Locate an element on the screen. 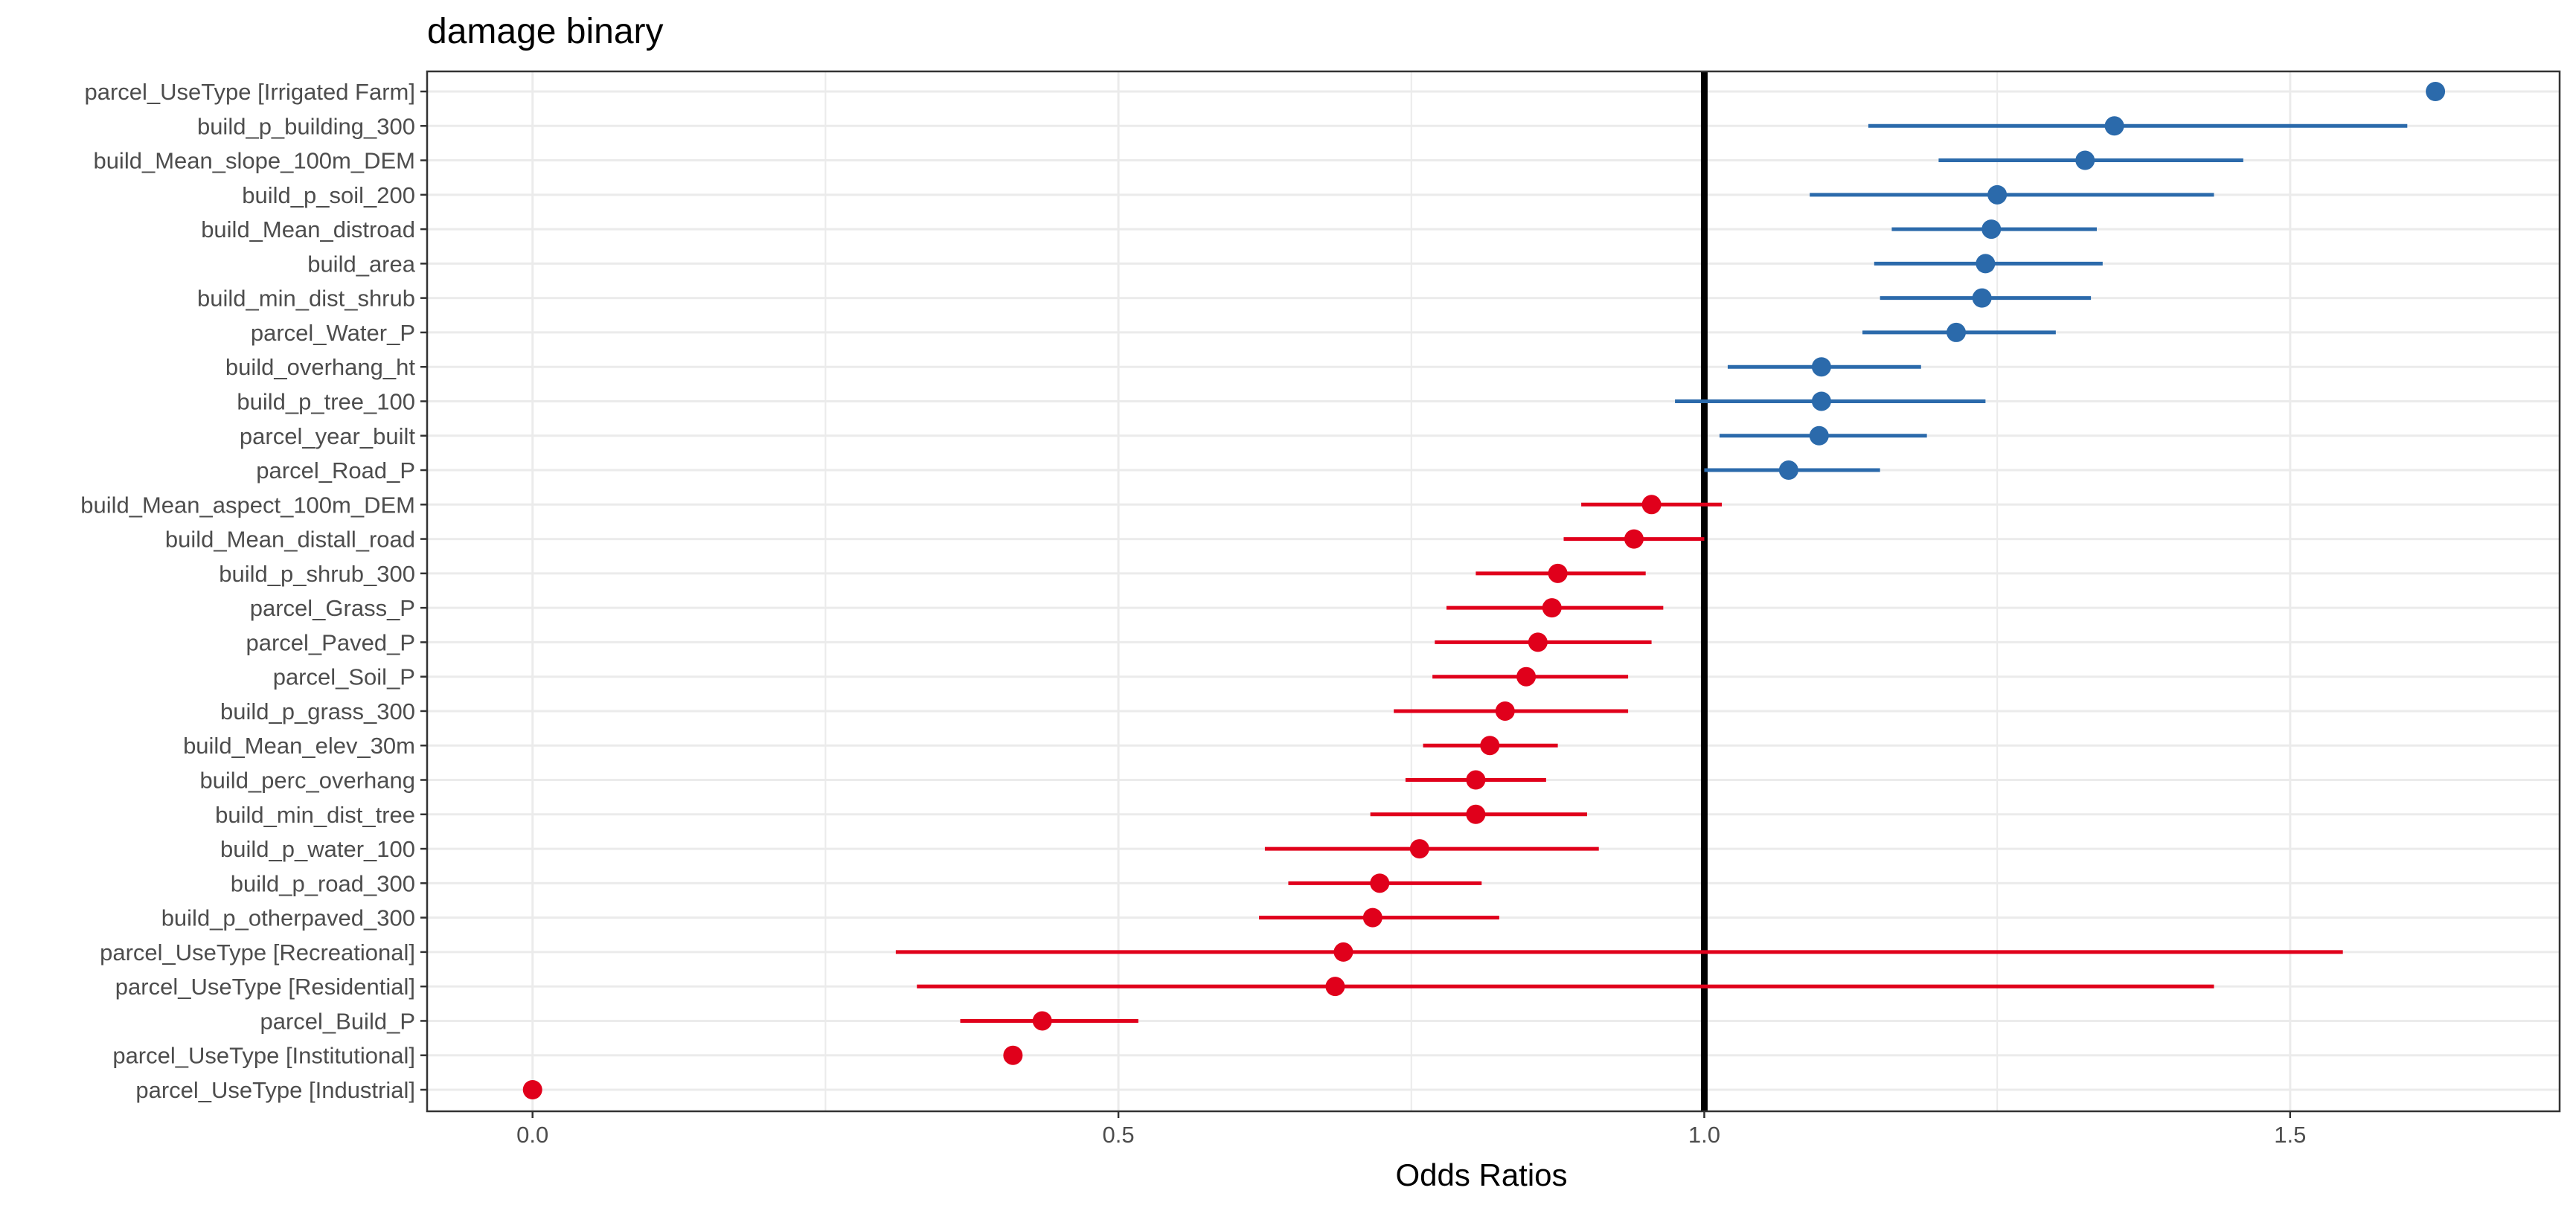  chart-title: damage binary is located at coordinates (546, 31).